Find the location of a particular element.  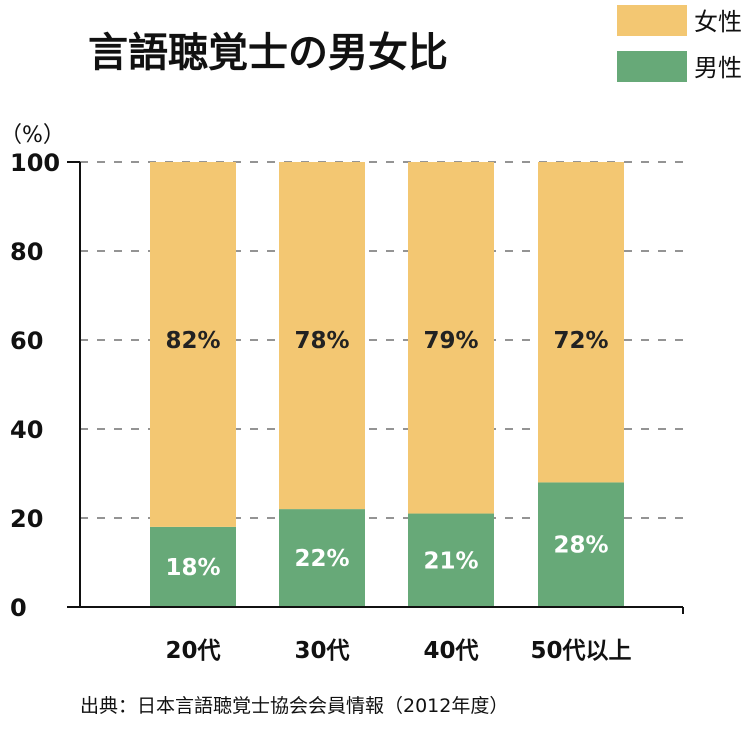

data-label: 22% is located at coordinates (321, 559).